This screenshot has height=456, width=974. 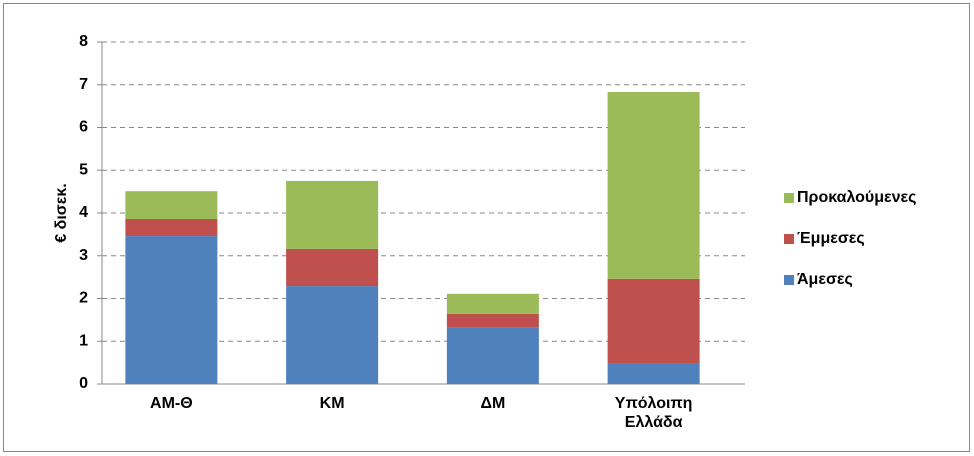 What do you see at coordinates (83, 212) in the screenshot?
I see `y-tick-label: 4` at bounding box center [83, 212].